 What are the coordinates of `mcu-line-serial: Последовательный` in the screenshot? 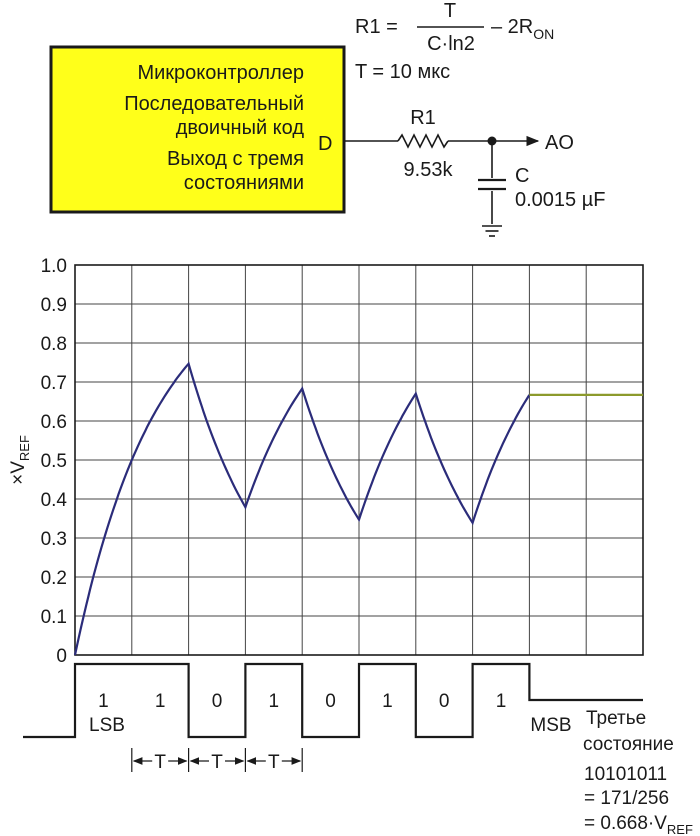 It's located at (214, 104).